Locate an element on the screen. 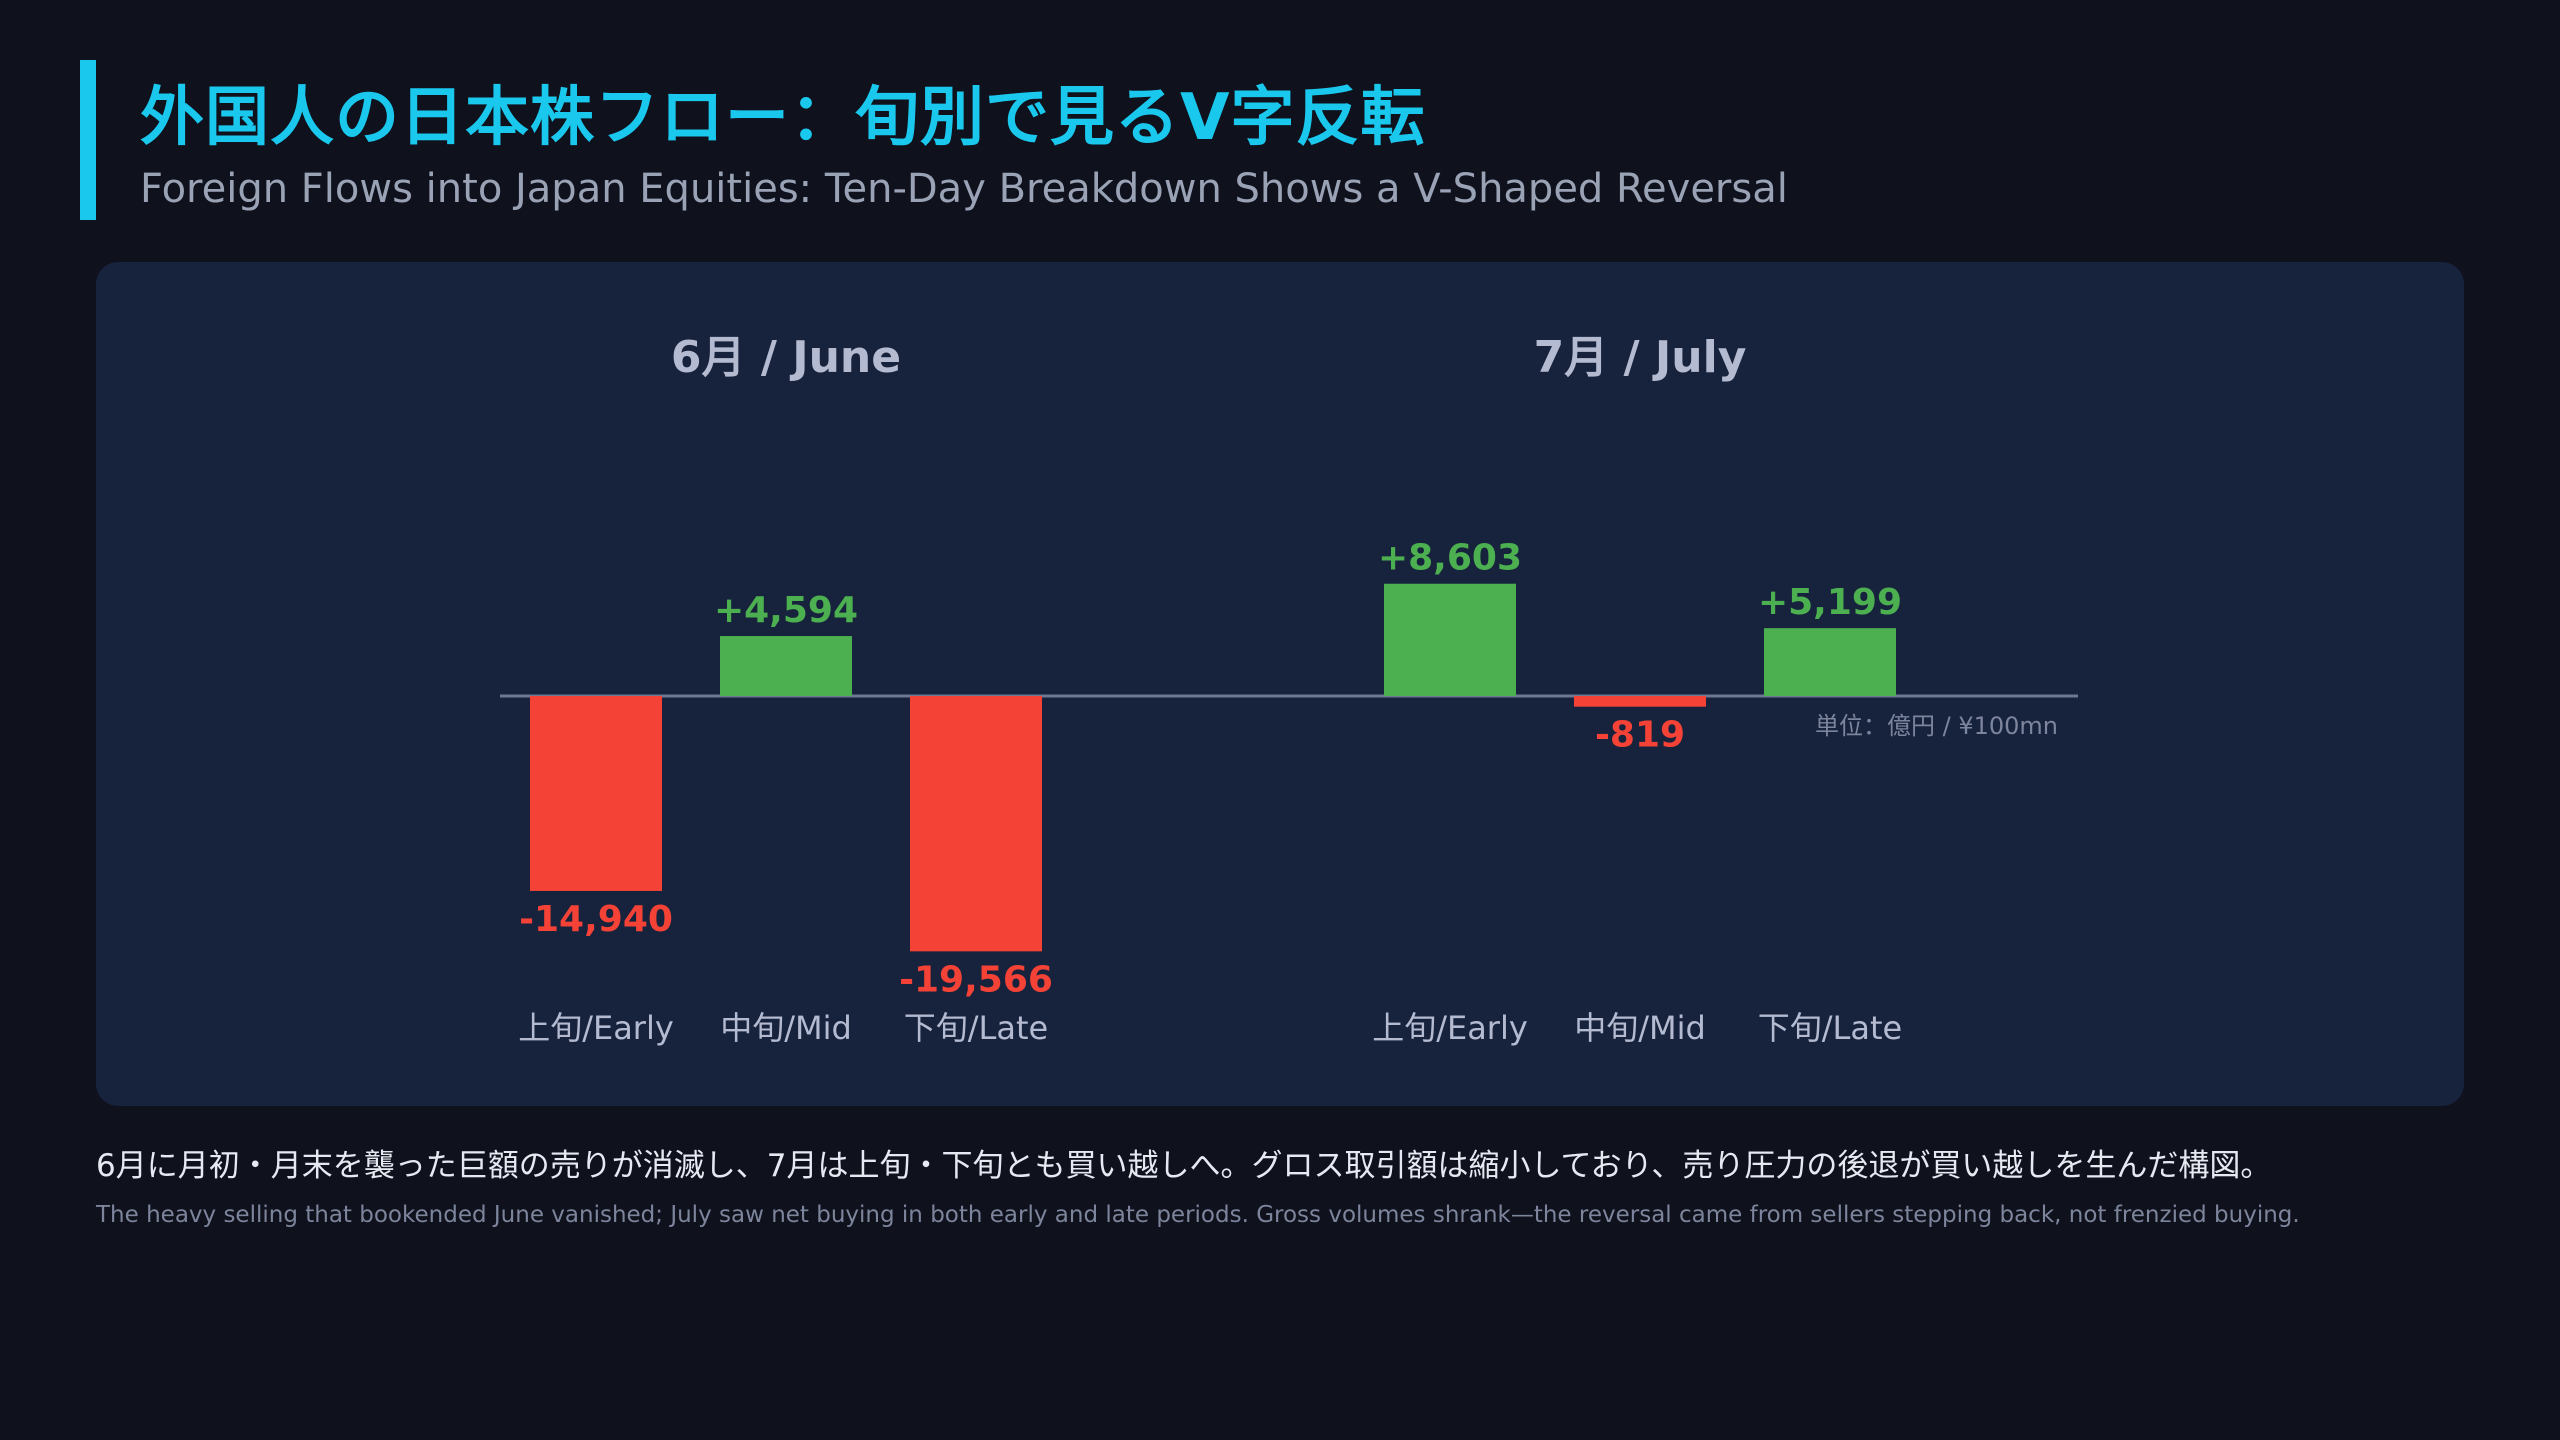 The height and width of the screenshot is (1440, 2560). value-label: -819 is located at coordinates (1640, 735).